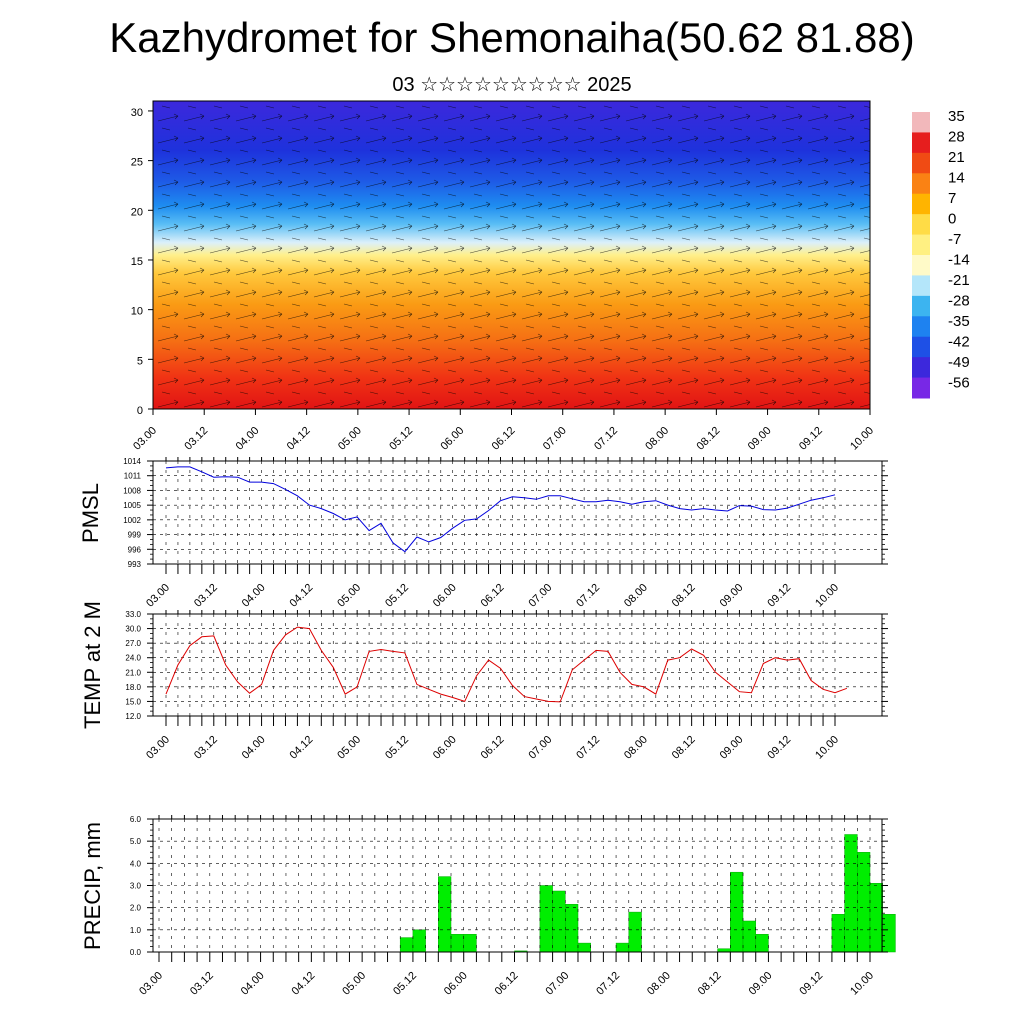  Describe the element at coordinates (952, 219) in the screenshot. I see `colorbar-label: 0` at that location.